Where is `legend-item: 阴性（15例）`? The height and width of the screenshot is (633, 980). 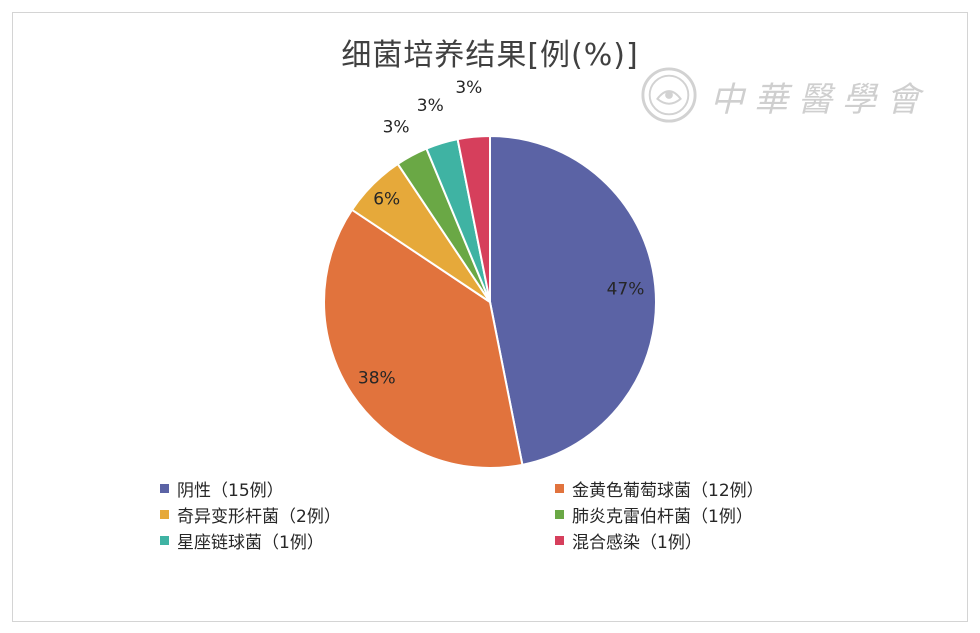
legend-item: 阴性（15例） is located at coordinates (222, 488).